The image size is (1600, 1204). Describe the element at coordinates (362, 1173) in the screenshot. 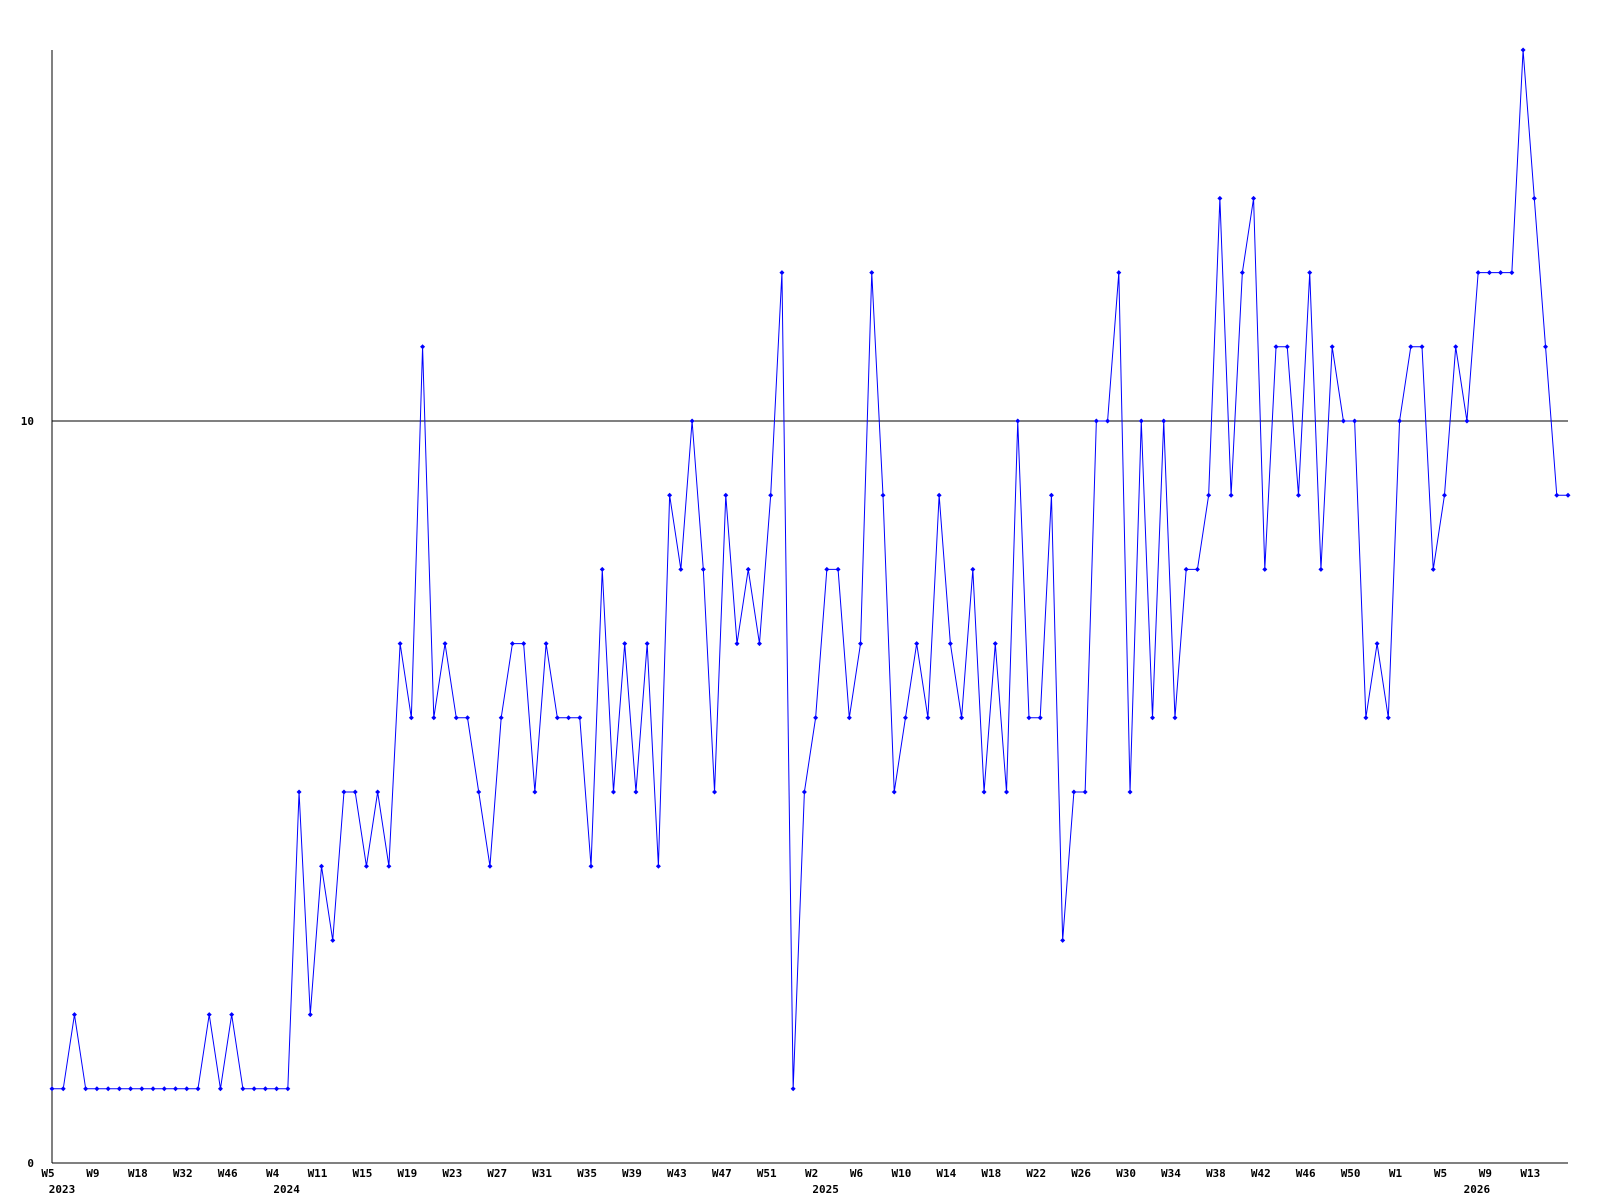

I see `x-tick-label: W15` at that location.